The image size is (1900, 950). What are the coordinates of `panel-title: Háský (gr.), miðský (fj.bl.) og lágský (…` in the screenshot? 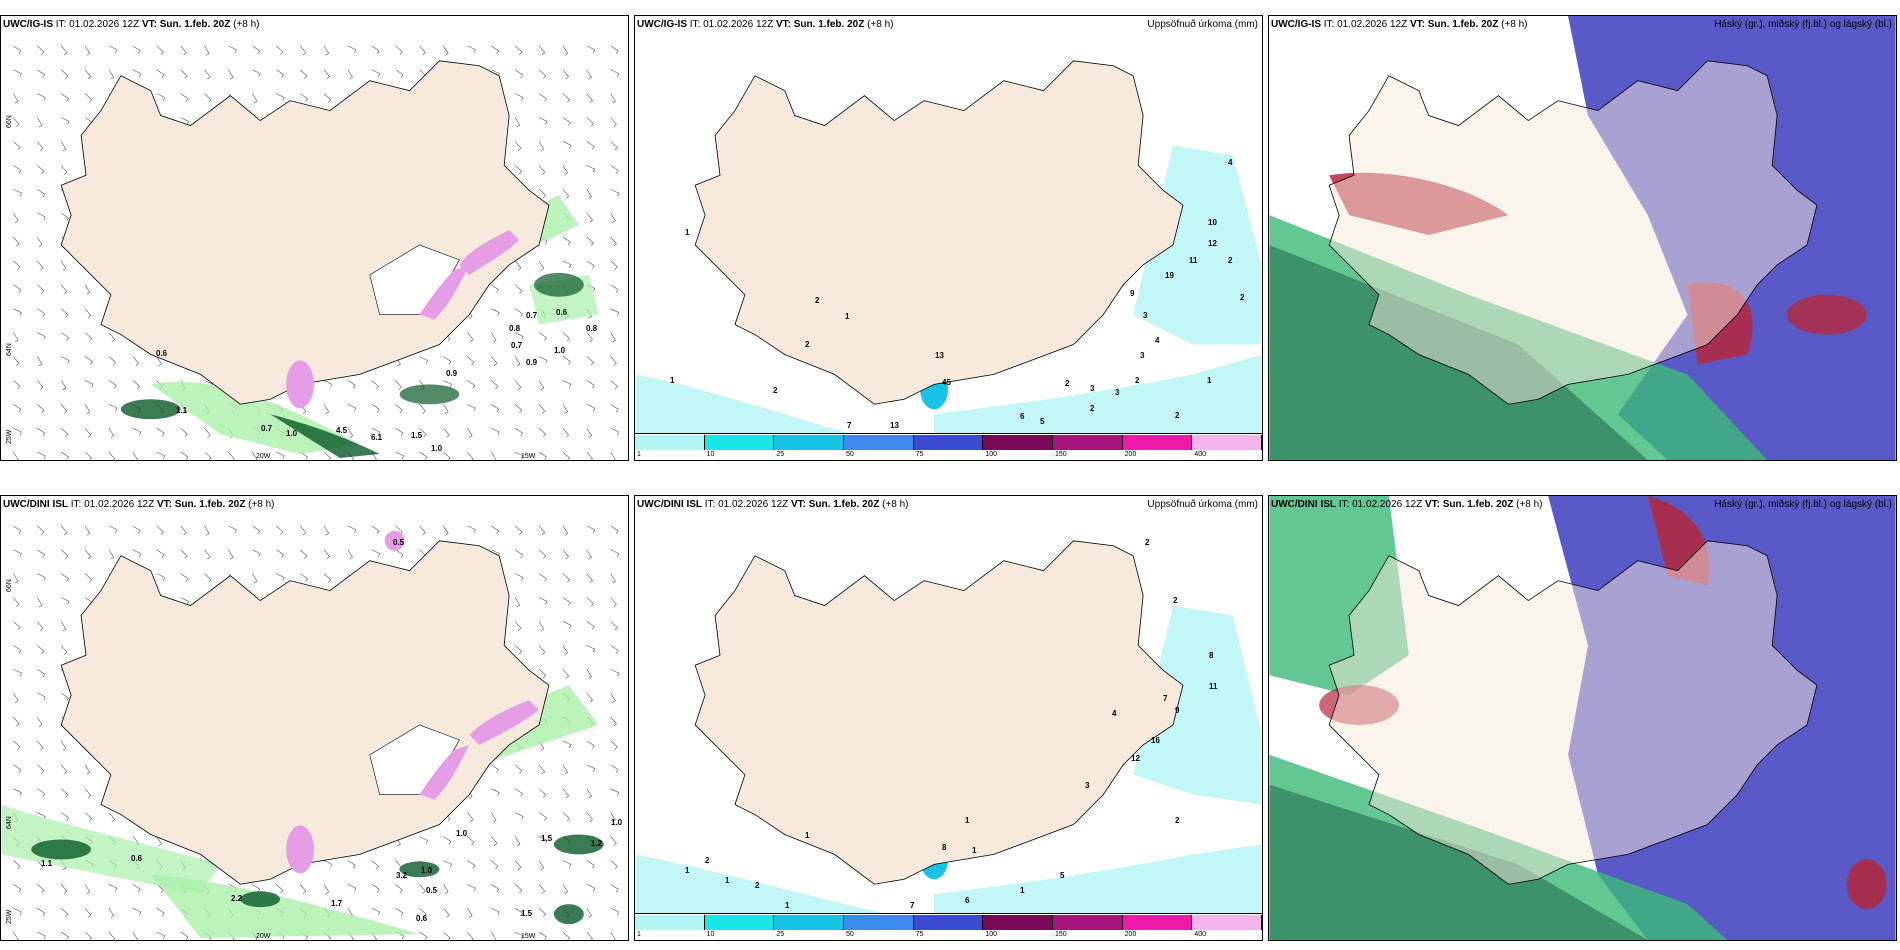 It's located at (1803, 504).